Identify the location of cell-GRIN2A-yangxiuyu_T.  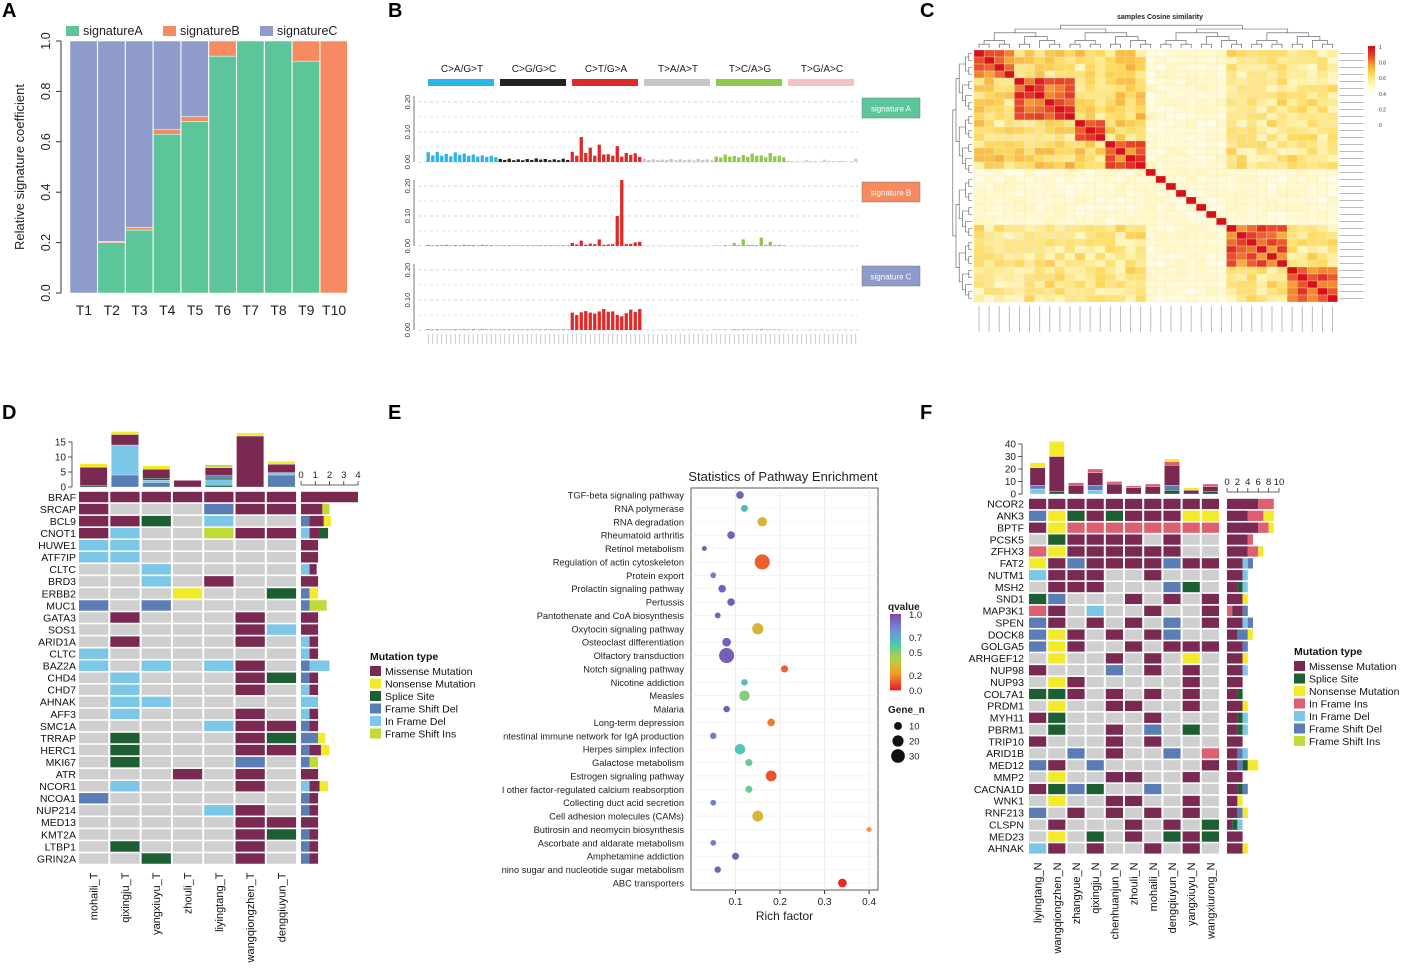
(156, 858).